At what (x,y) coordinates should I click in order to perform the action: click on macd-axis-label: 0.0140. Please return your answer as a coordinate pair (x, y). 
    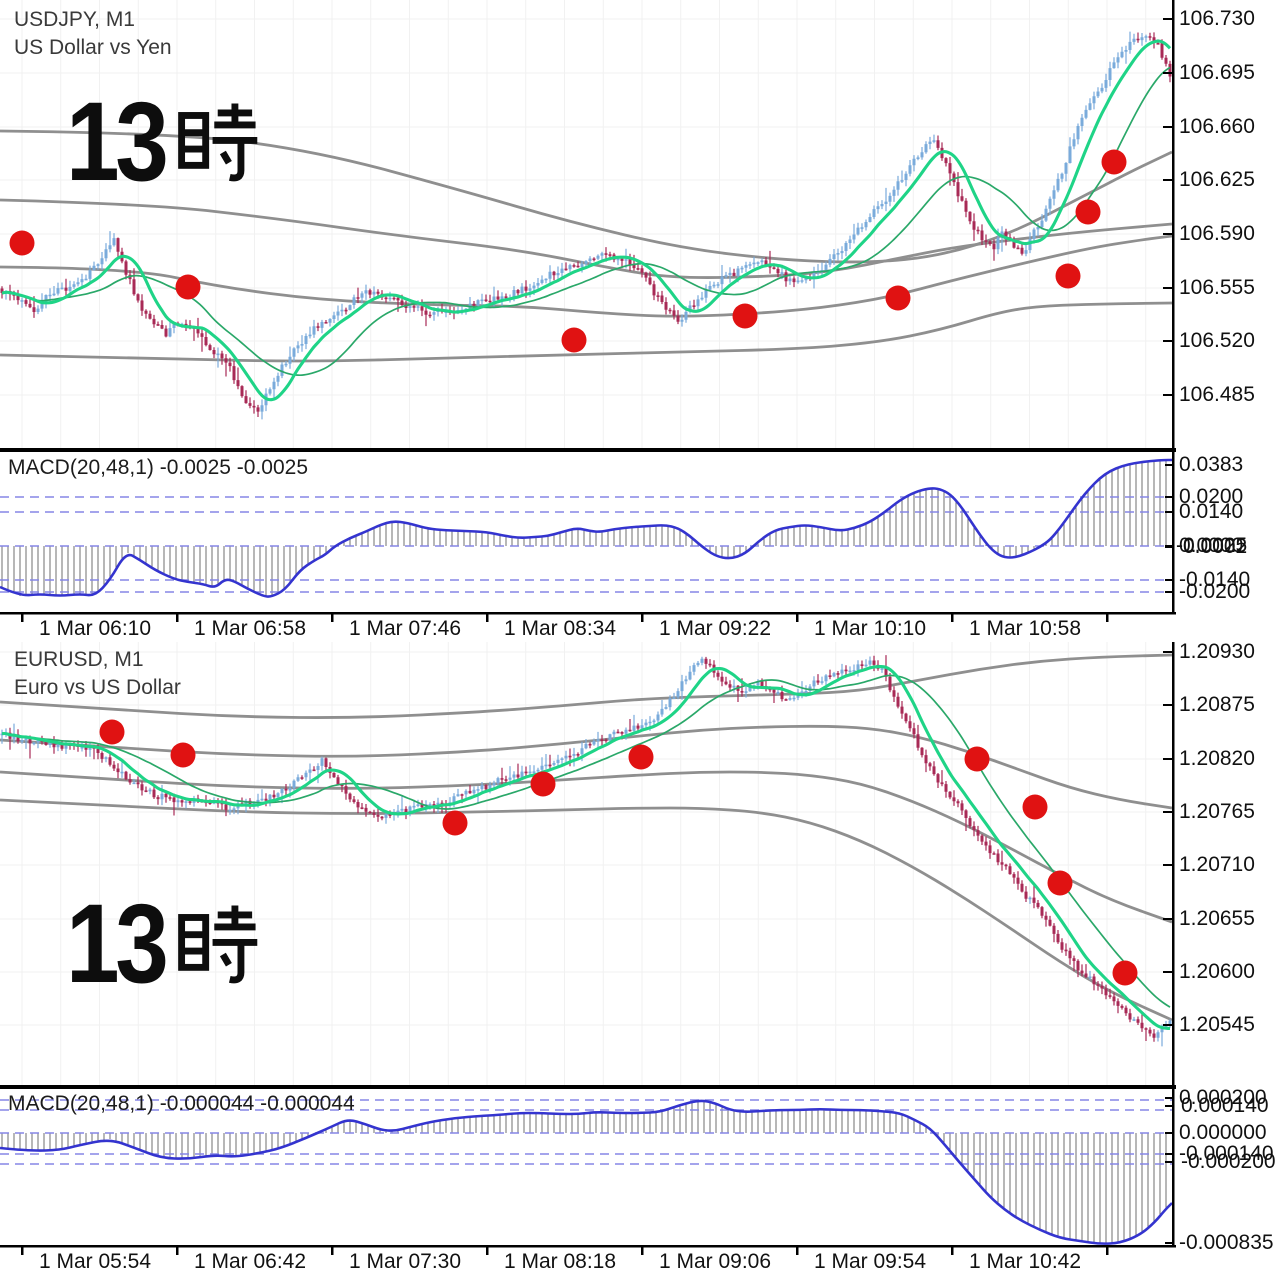
    Looking at the image, I should click on (1211, 512).